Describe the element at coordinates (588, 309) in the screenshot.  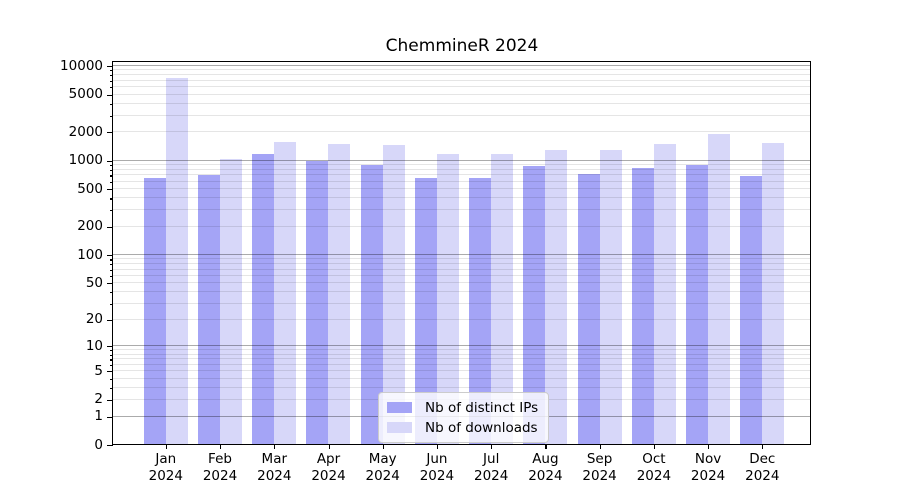
I see `bar-distinct-ips-sep` at that location.